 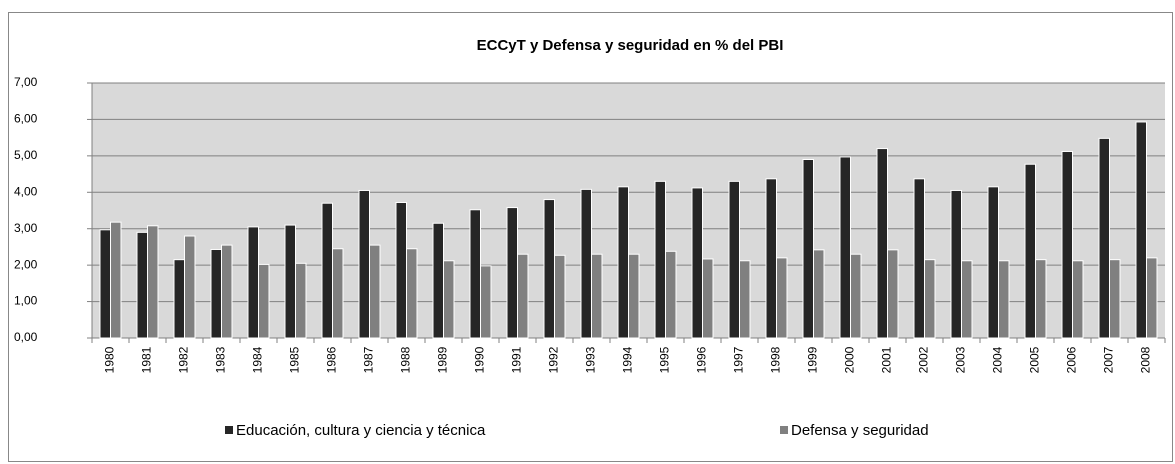 I want to click on x-tick-label: 1995, so click(x=665, y=359).